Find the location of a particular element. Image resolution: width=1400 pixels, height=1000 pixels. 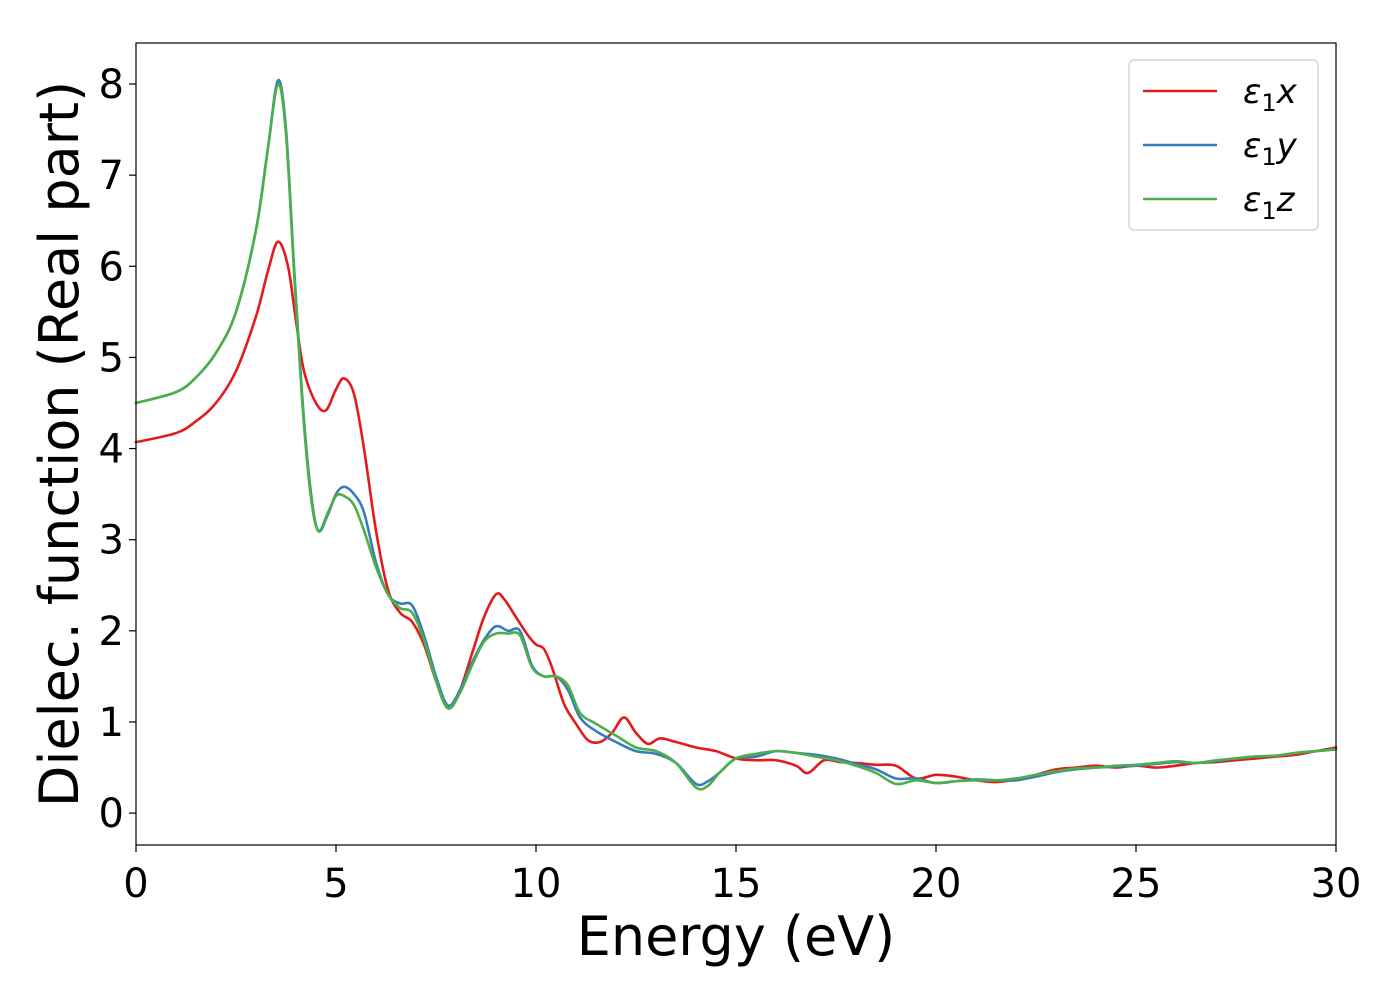

y-tick-label: 1 is located at coordinates (111, 723).